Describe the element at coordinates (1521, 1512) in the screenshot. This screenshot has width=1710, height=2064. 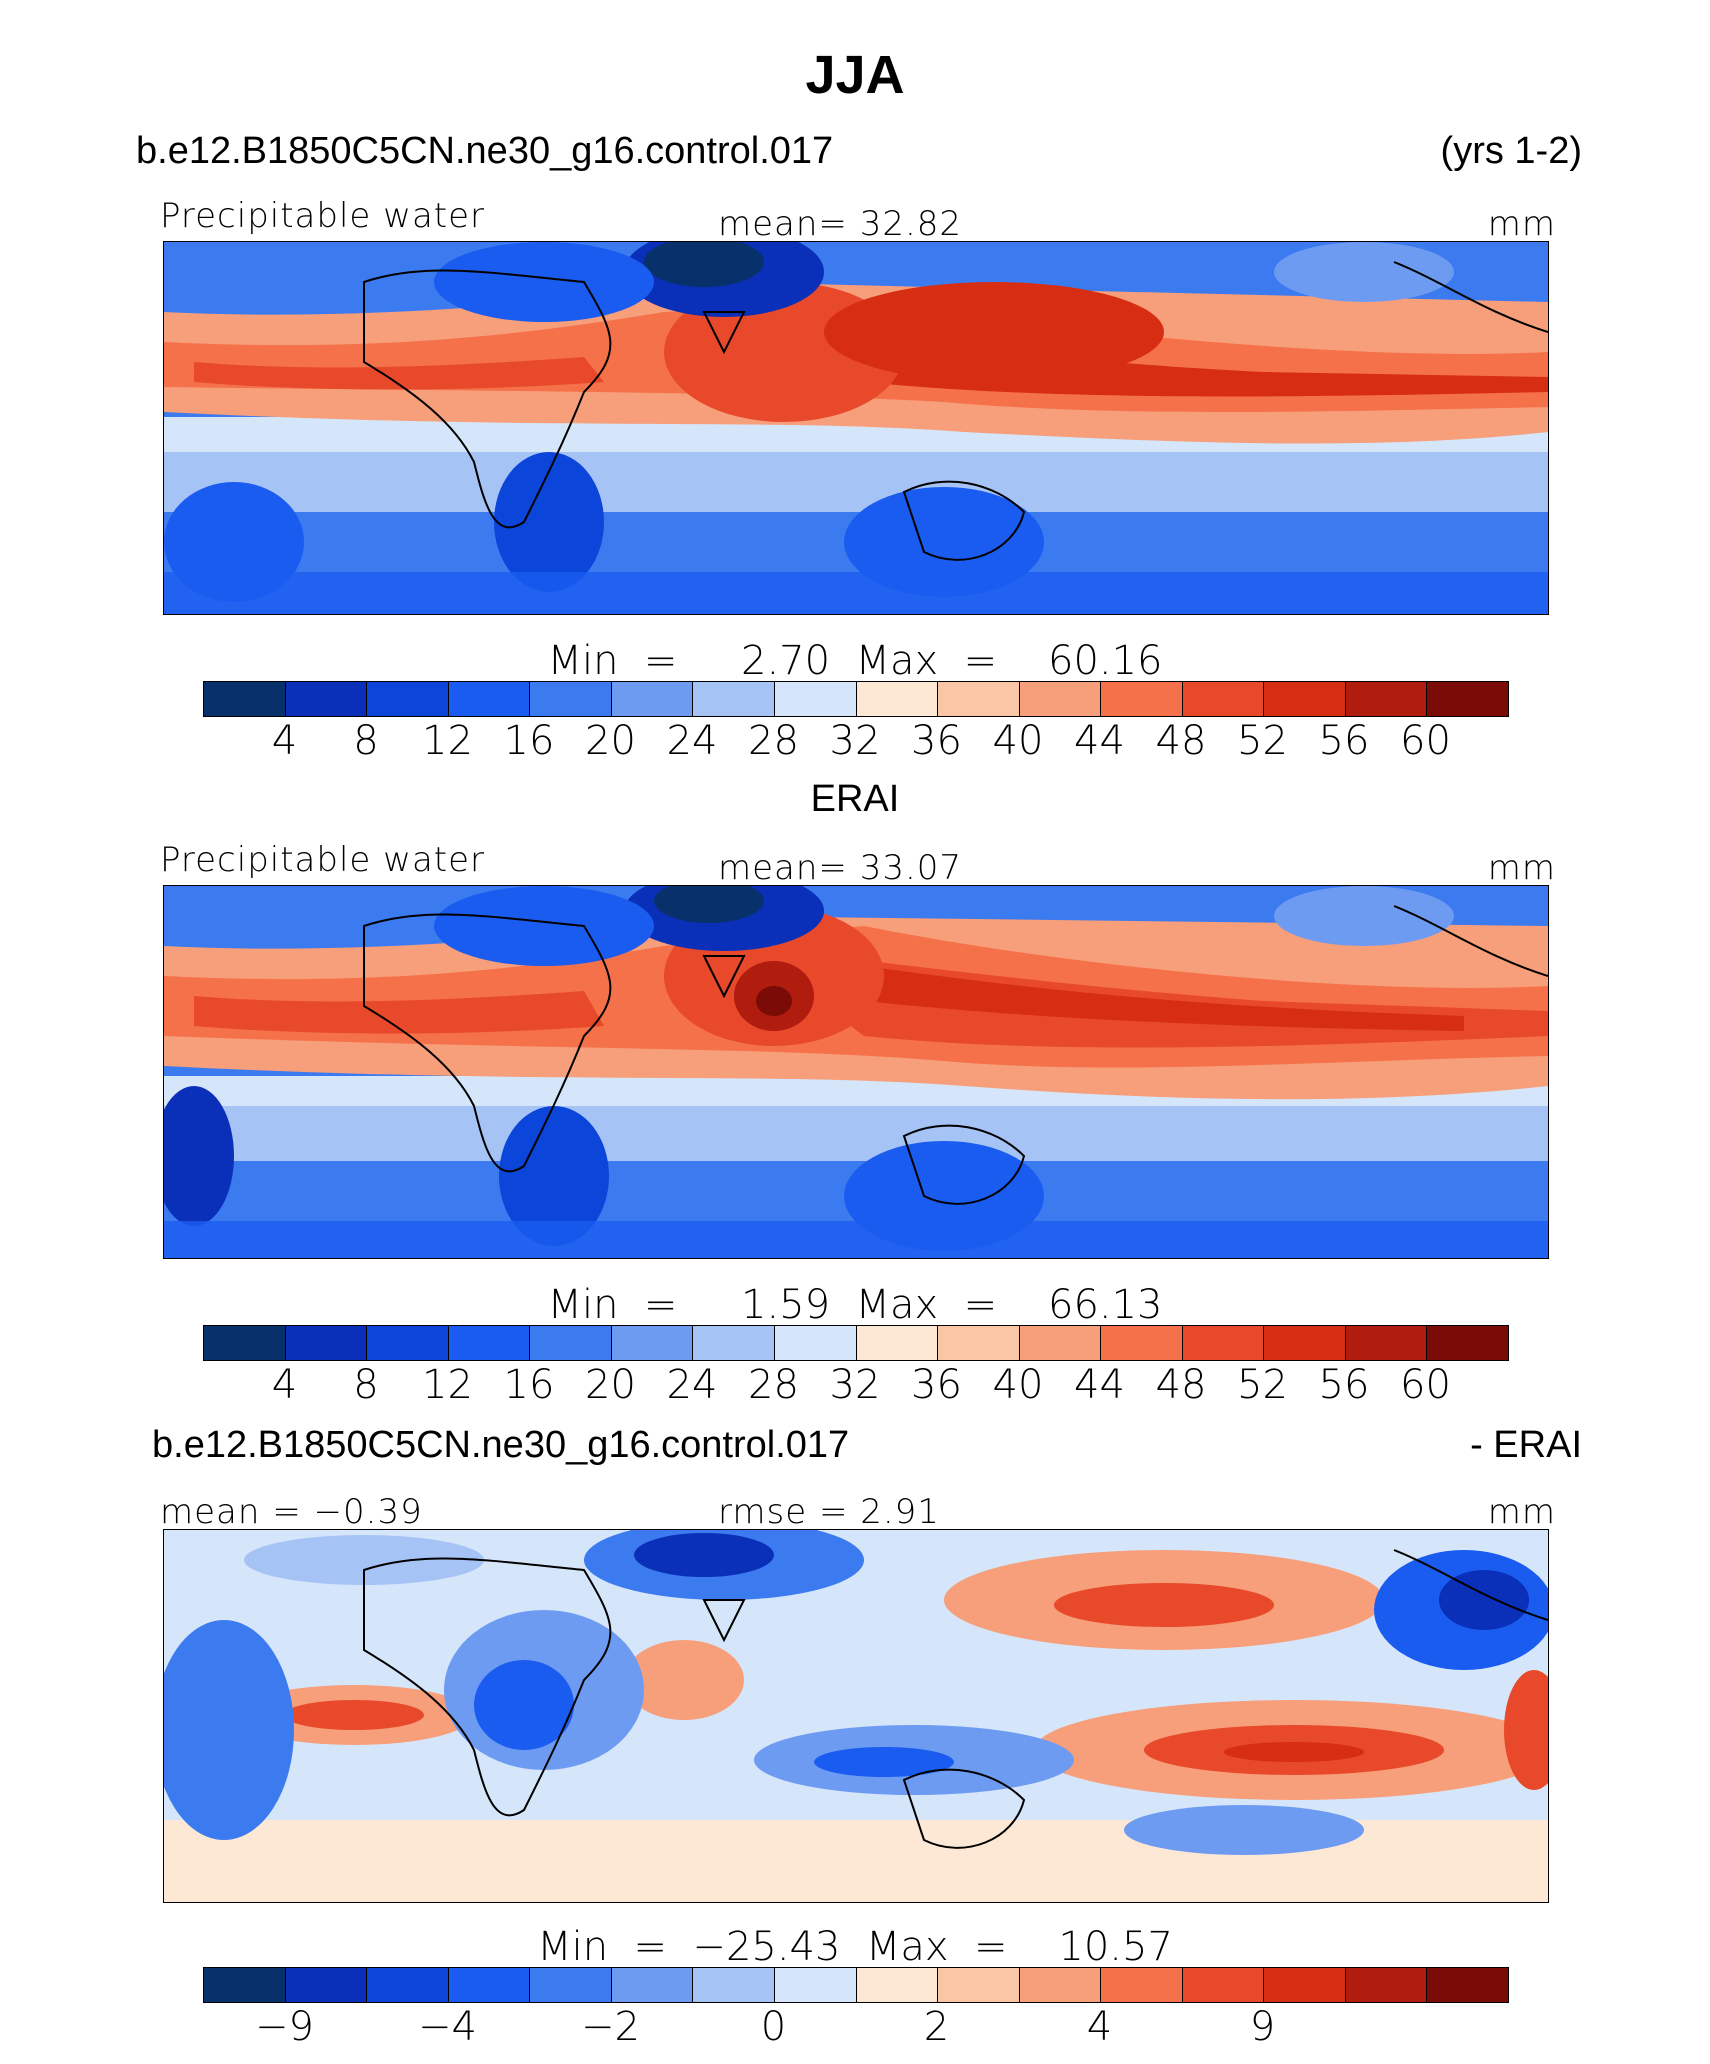
I see `panel3-units: mm` at that location.